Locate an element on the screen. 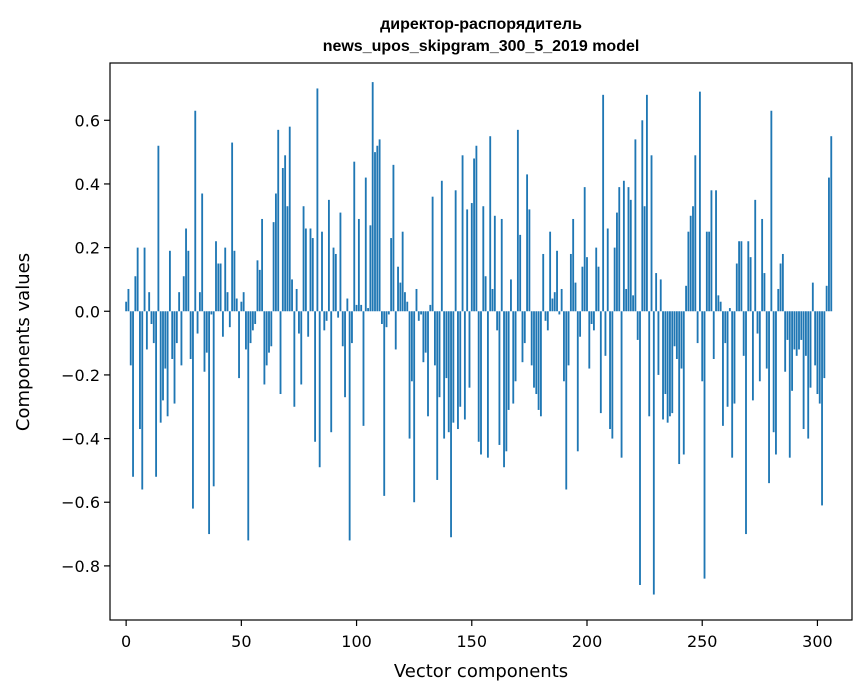  y-axis-ticks: −0.8 −0.6 −0.4 −0.2 0.0 0.2 0.4 0.6 is located at coordinates (85, 343).